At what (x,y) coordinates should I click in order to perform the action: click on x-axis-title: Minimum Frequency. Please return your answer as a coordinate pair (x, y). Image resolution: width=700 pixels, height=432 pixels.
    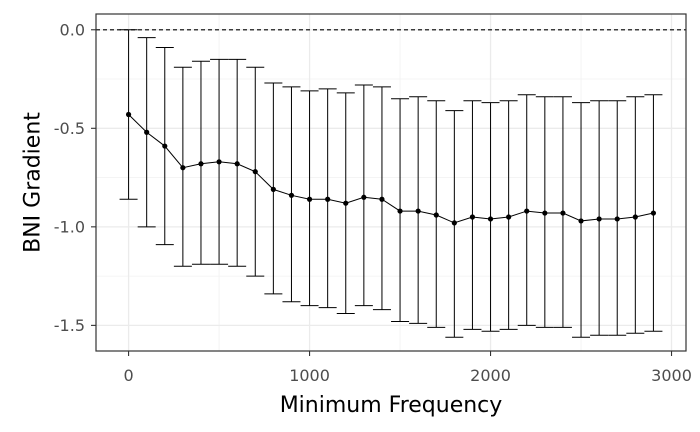
    Looking at the image, I should click on (391, 405).